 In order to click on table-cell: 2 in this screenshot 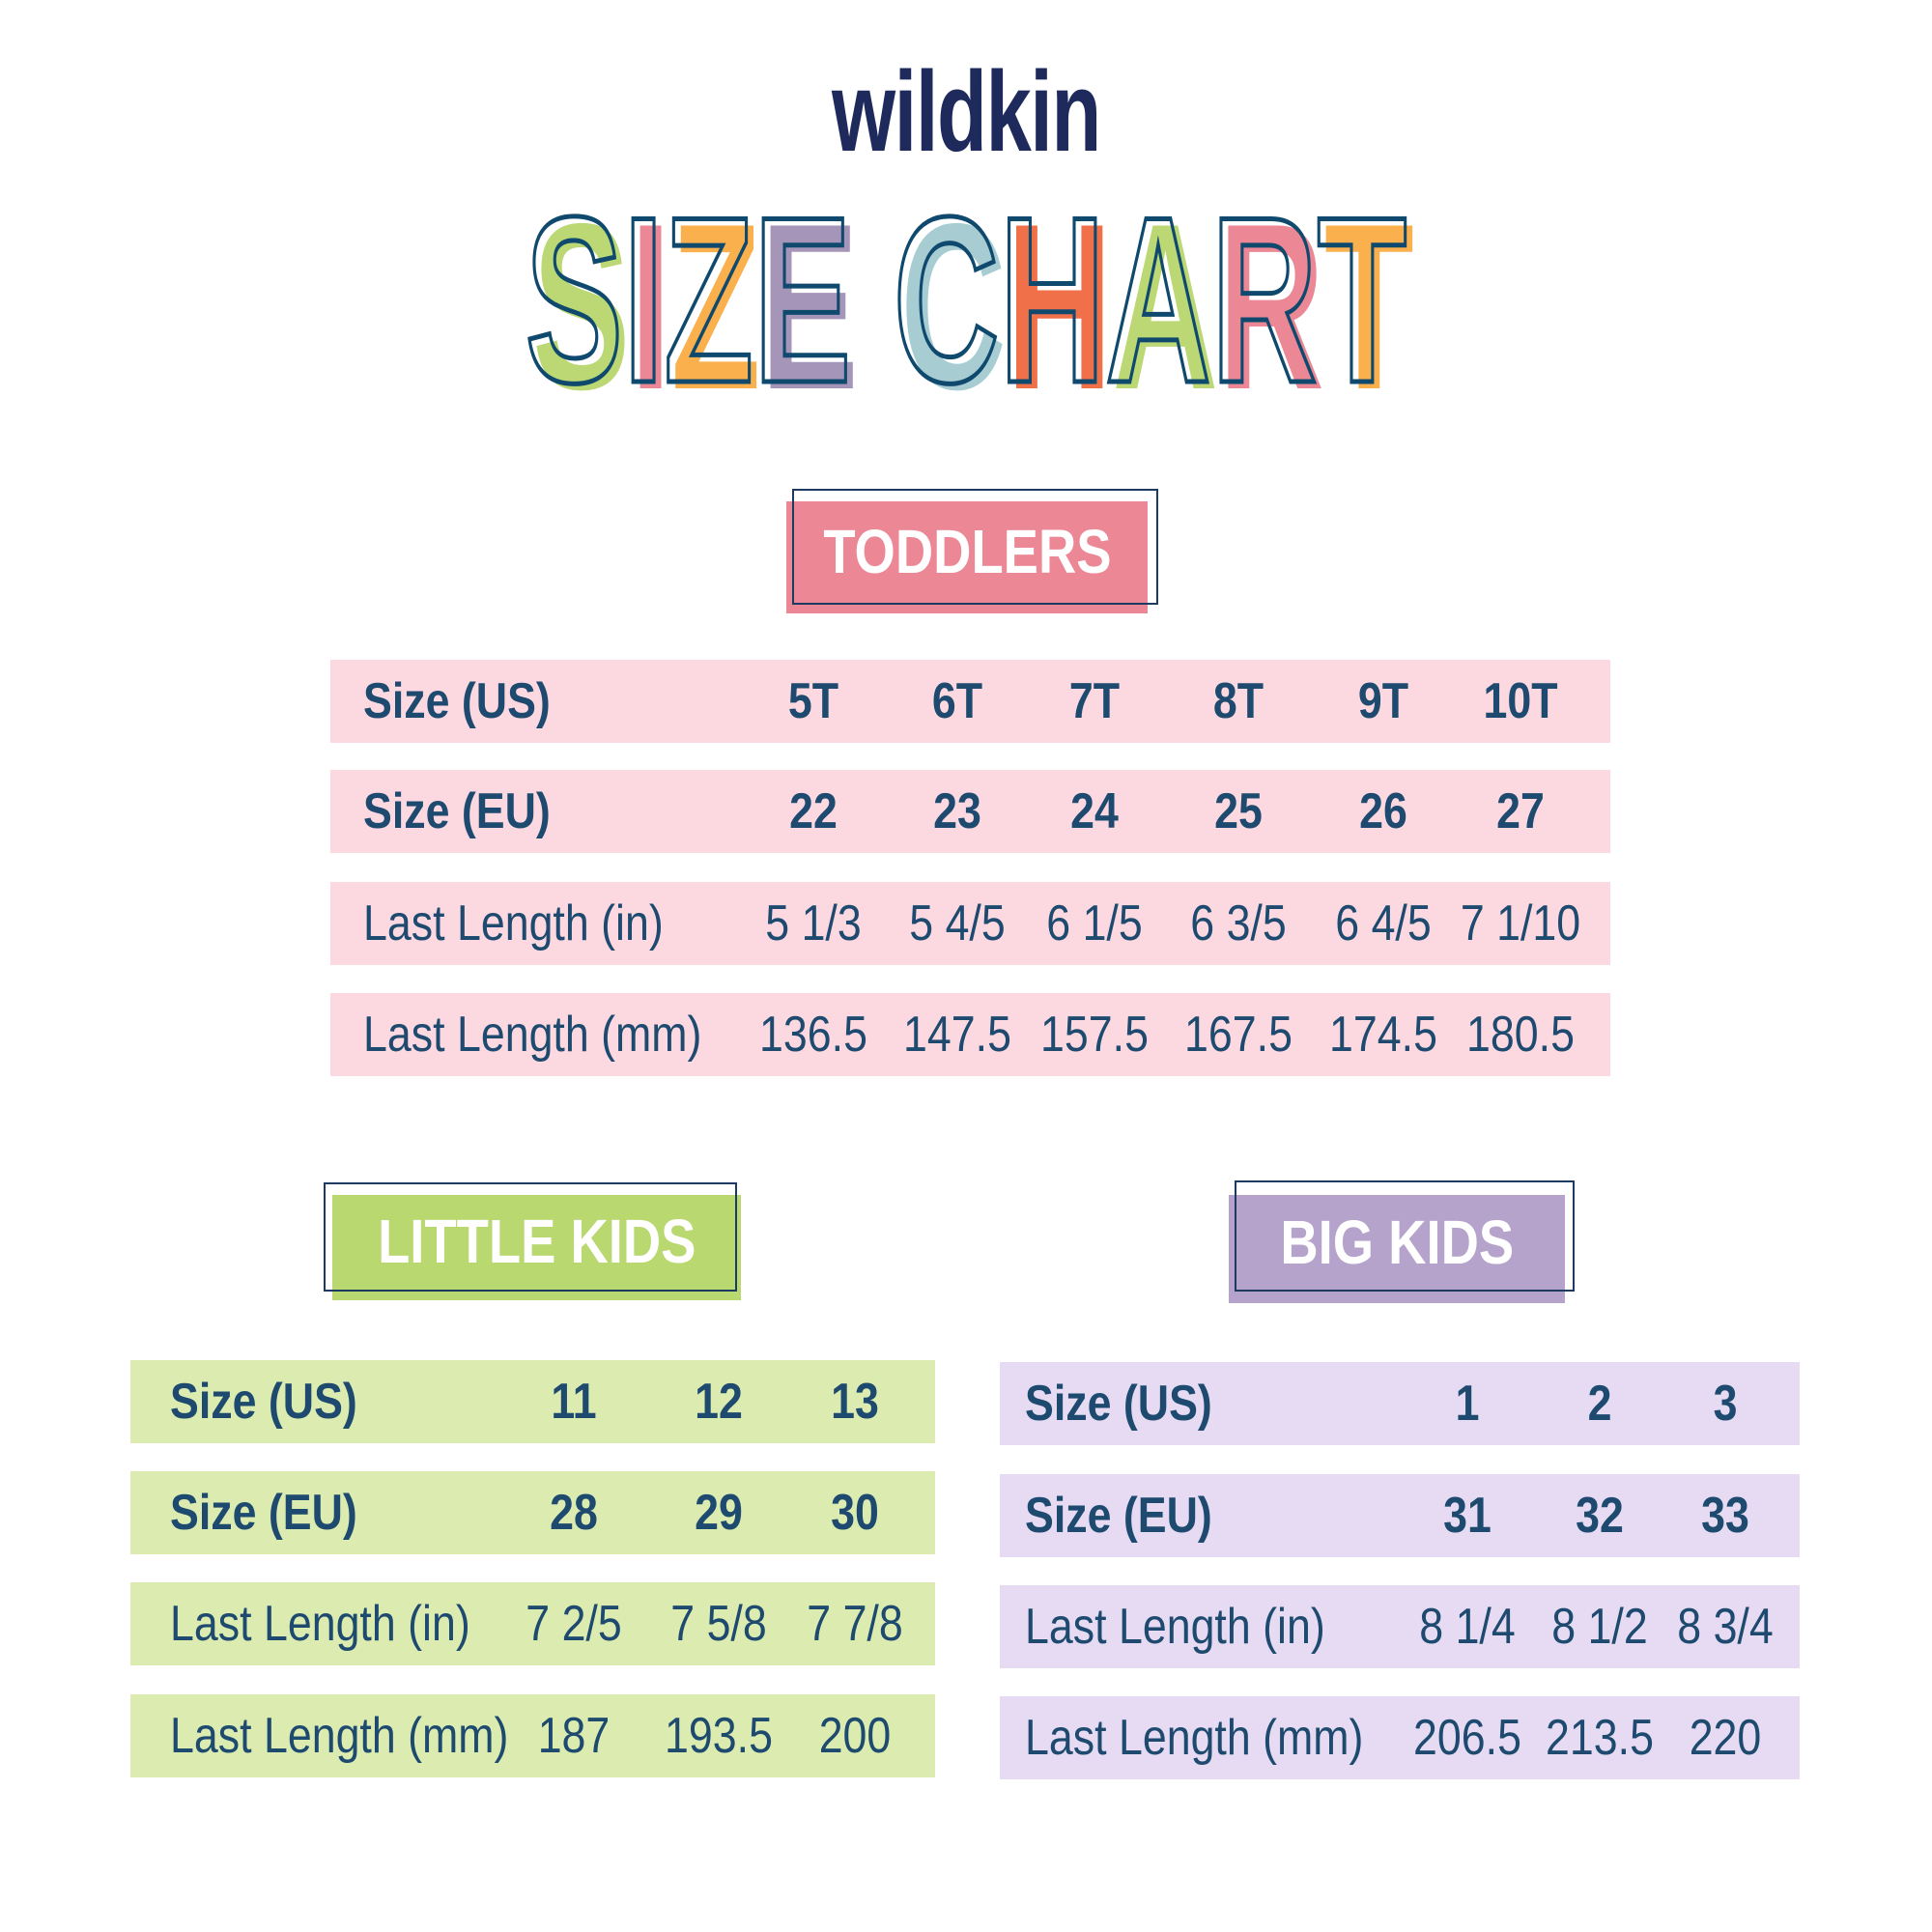, I will do `click(1600, 1403)`.